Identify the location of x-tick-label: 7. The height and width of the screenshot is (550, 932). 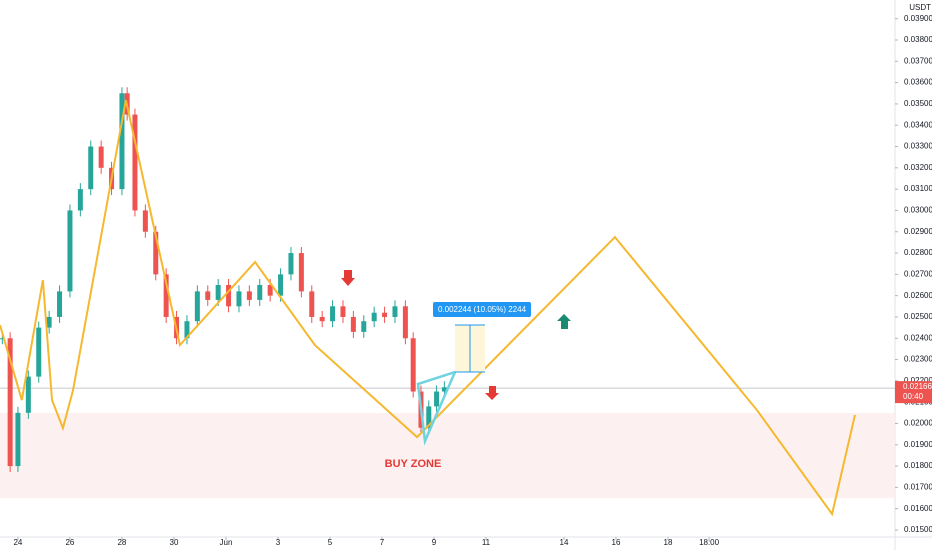
(382, 542).